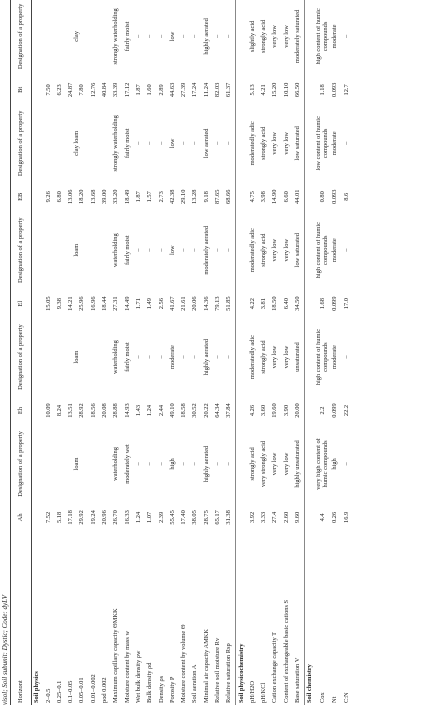 This screenshot has height=705, width=437. What do you see at coordinates (195, 410) in the screenshot?
I see `value-cell: 30.52` at bounding box center [195, 410].